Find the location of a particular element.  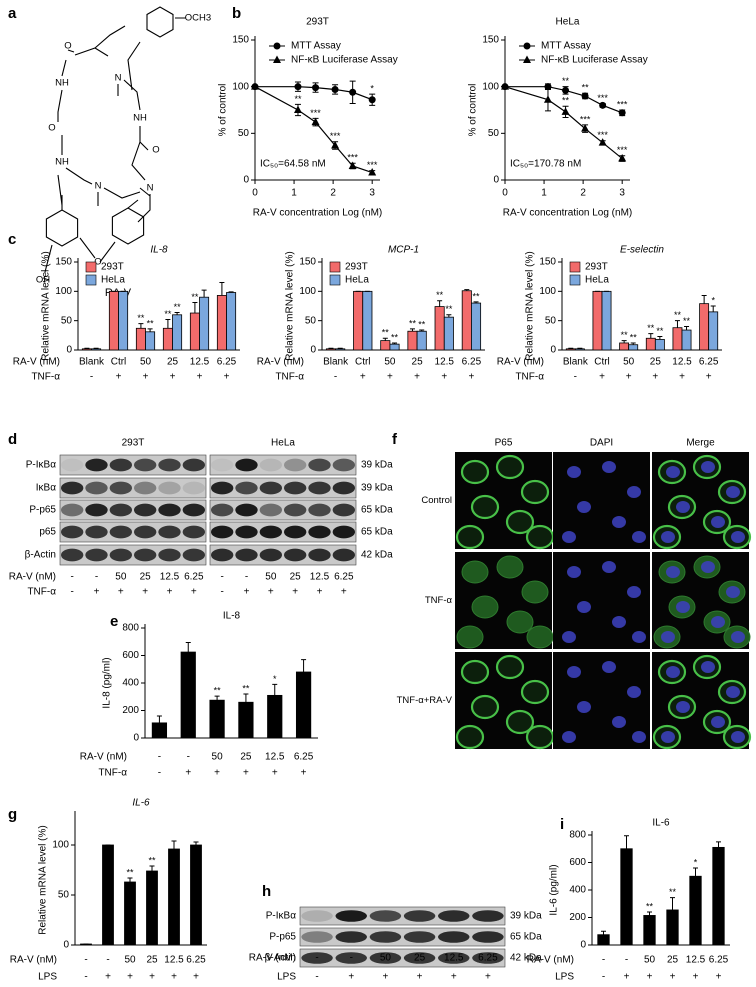

legend-marker is located at coordinates (527, 59).